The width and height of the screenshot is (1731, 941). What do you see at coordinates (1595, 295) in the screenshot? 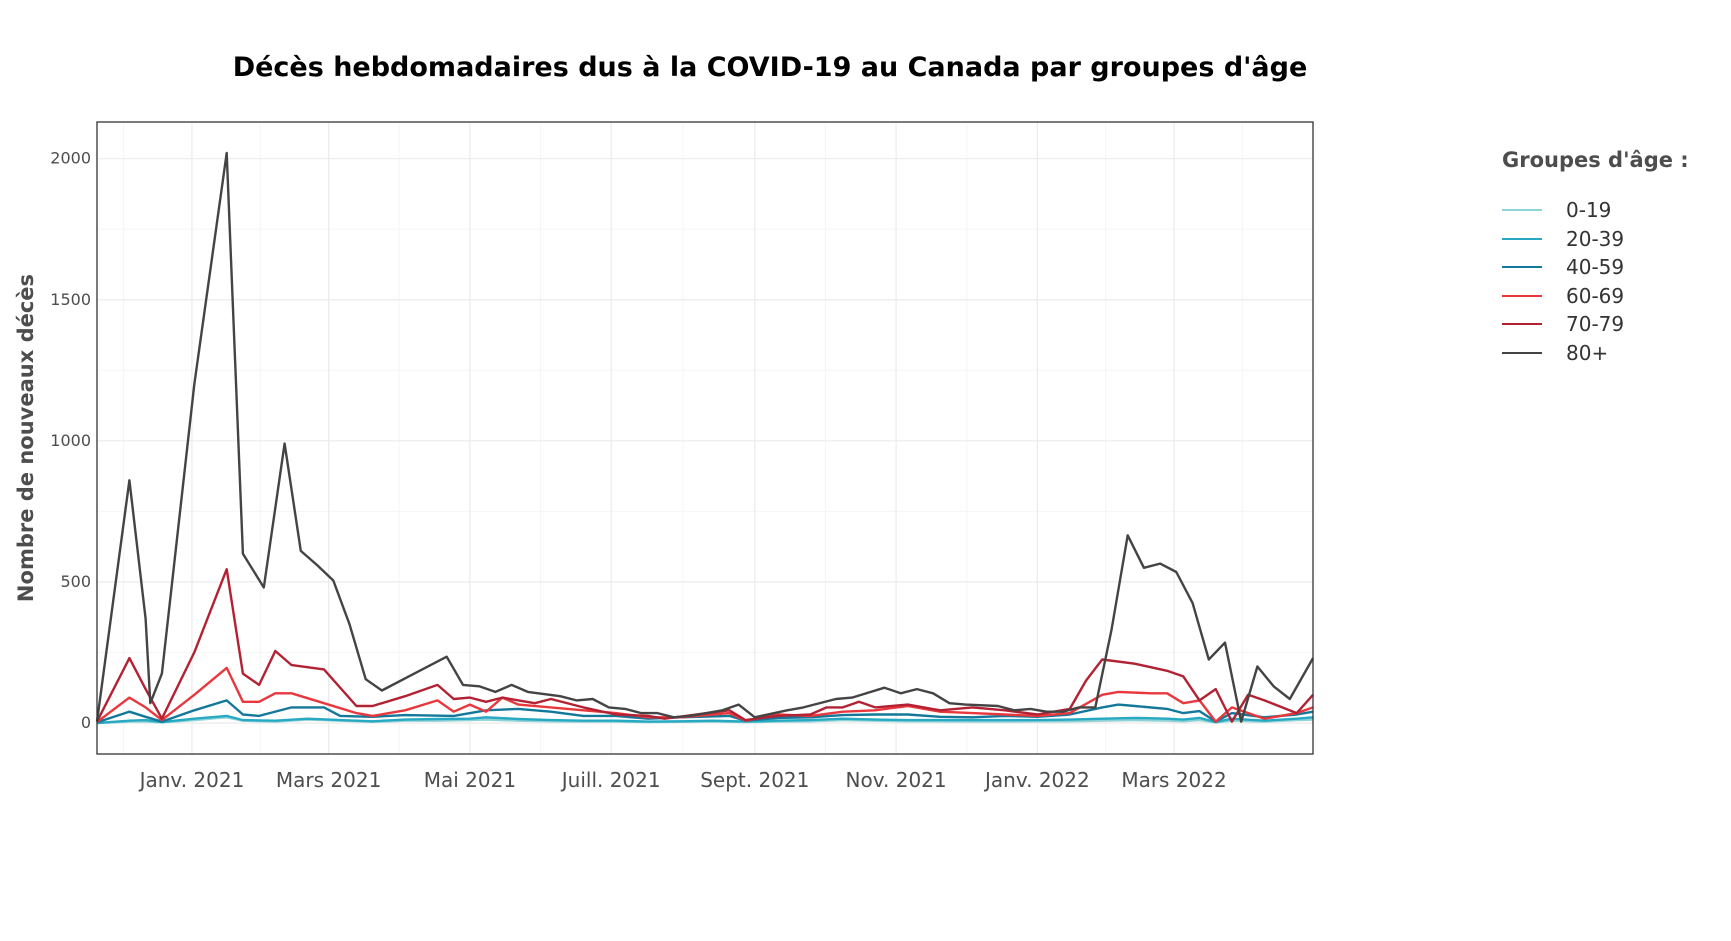
I see `legend-label: 60-69` at bounding box center [1595, 295].